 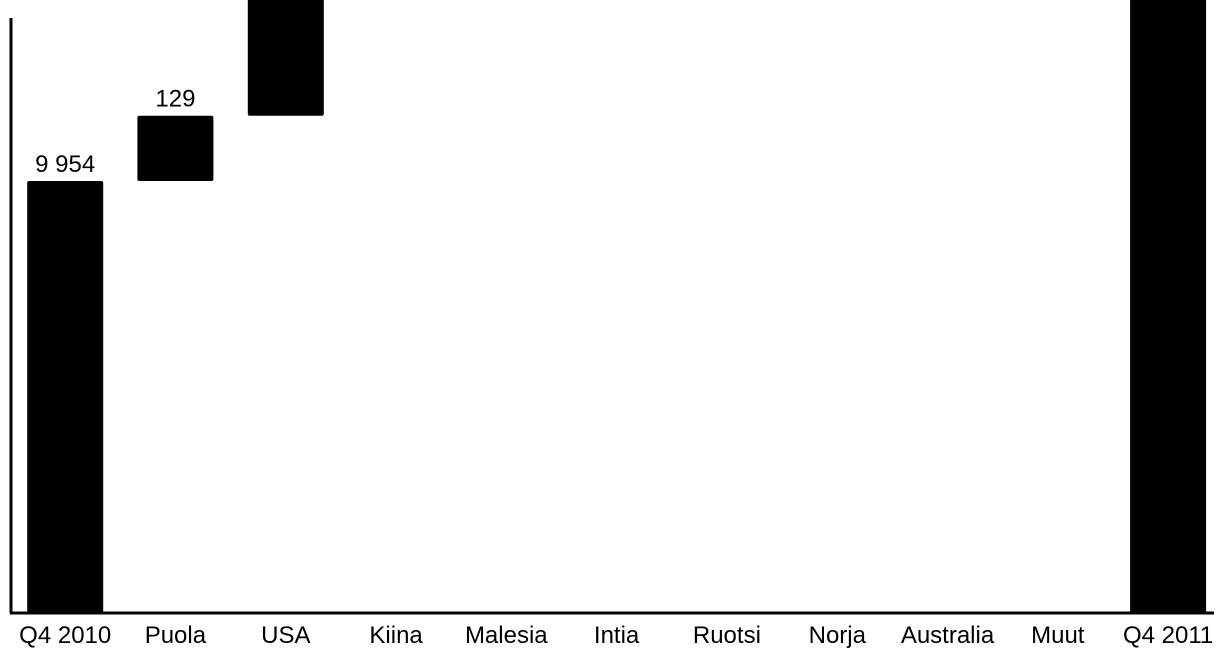 I want to click on x-tick-label-q4-2010: Q4 2010, so click(x=65, y=635).